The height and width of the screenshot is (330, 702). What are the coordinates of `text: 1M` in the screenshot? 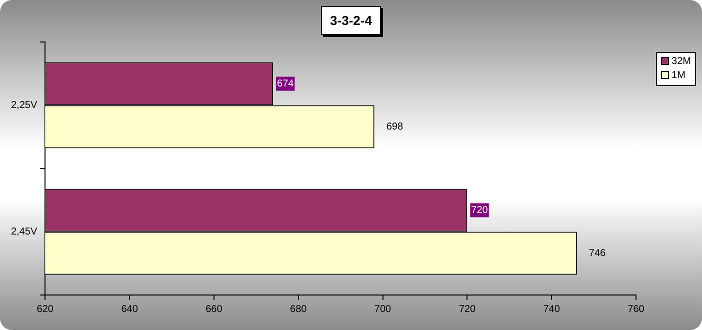 It's located at (679, 75).